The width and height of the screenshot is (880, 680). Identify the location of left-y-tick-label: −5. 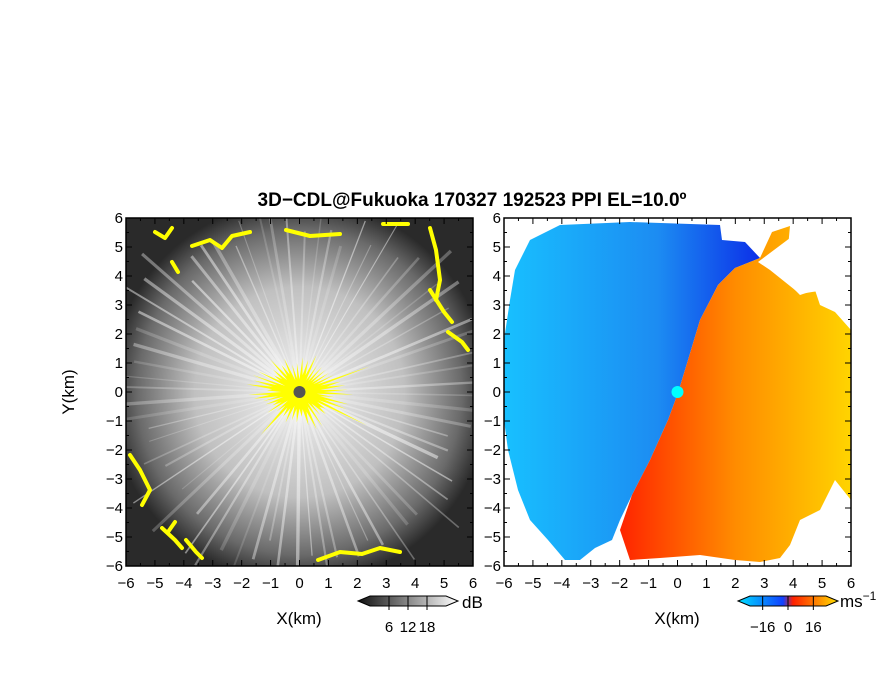
(114, 537).